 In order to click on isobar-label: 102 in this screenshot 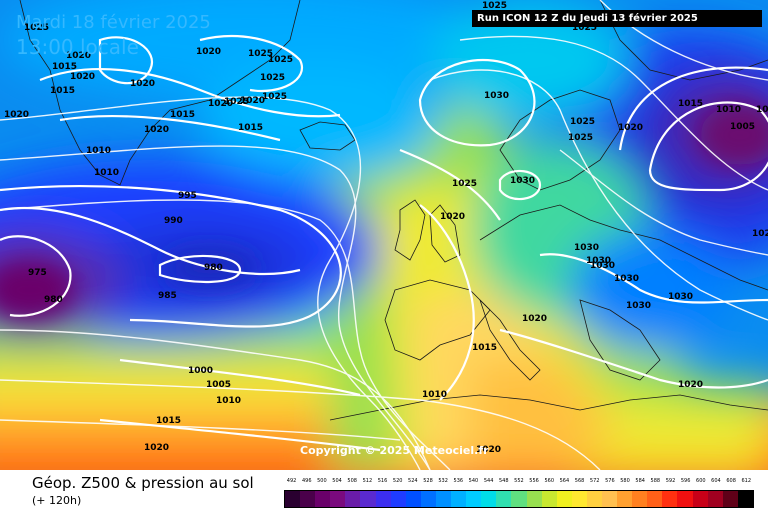, I will do `click(762, 110)`.